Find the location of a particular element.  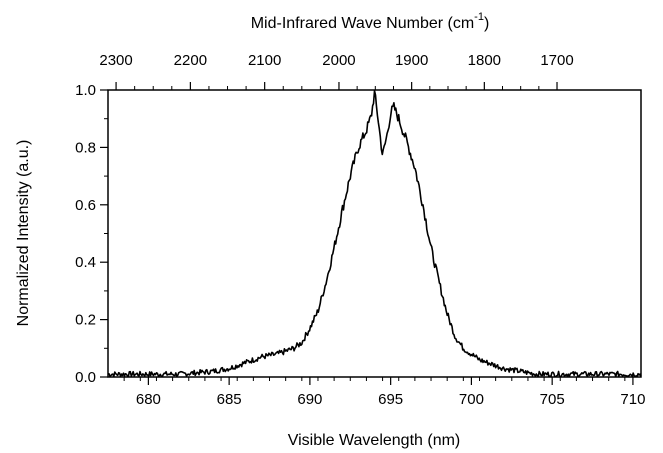

top-tick-label: 1900 is located at coordinates (411, 60).